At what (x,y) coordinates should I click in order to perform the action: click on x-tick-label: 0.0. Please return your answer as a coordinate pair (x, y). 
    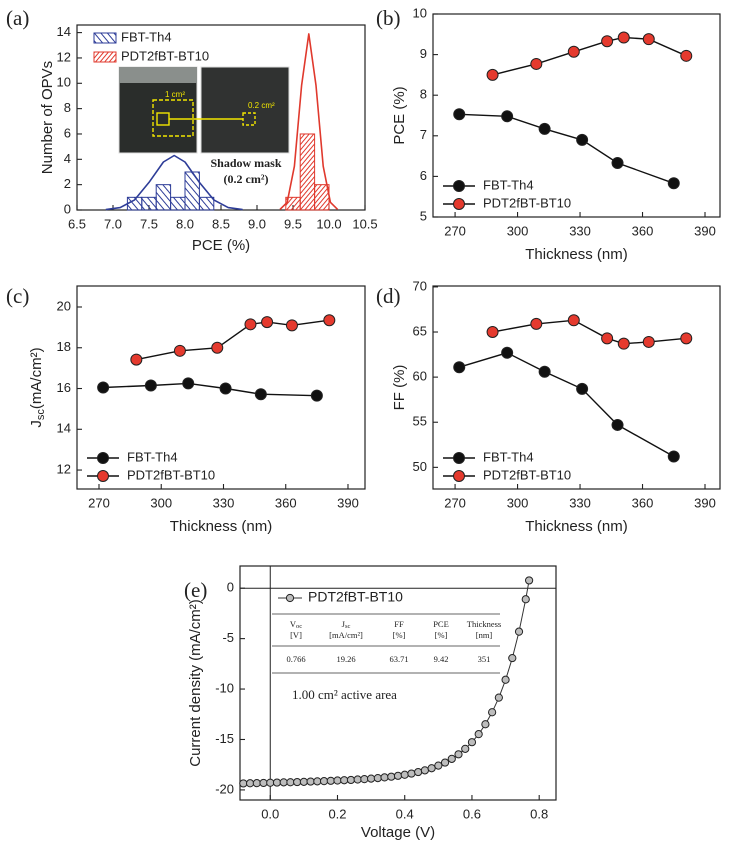
    Looking at the image, I should click on (270, 813).